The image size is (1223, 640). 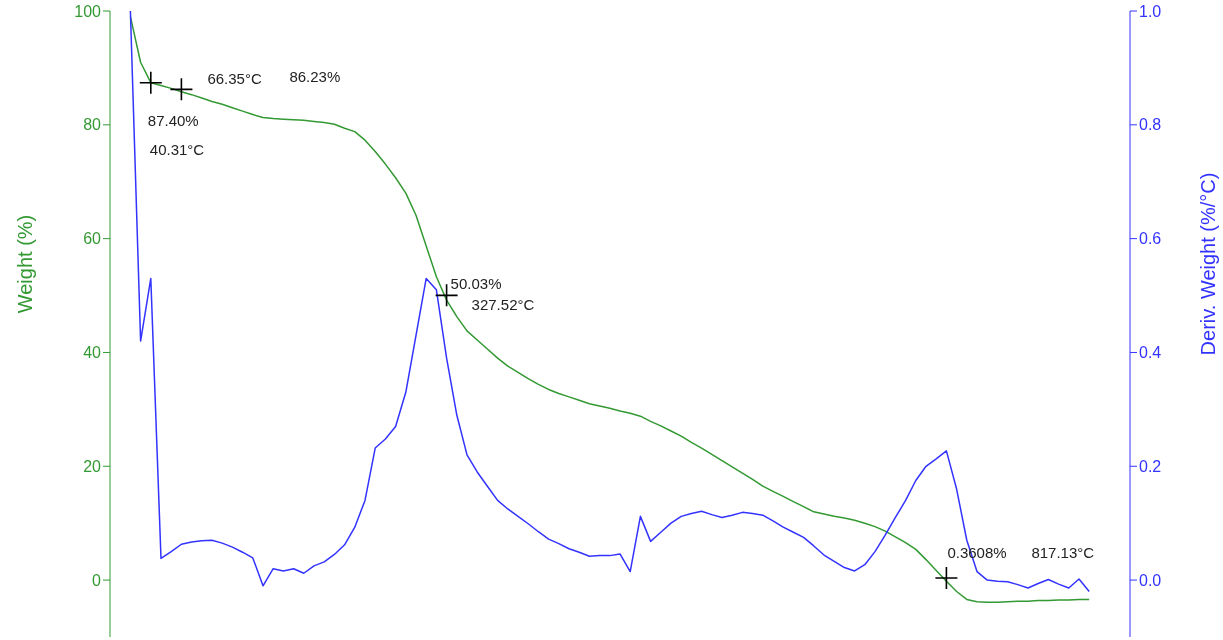 What do you see at coordinates (476, 283) in the screenshot?
I see `annotation: 50.03%` at bounding box center [476, 283].